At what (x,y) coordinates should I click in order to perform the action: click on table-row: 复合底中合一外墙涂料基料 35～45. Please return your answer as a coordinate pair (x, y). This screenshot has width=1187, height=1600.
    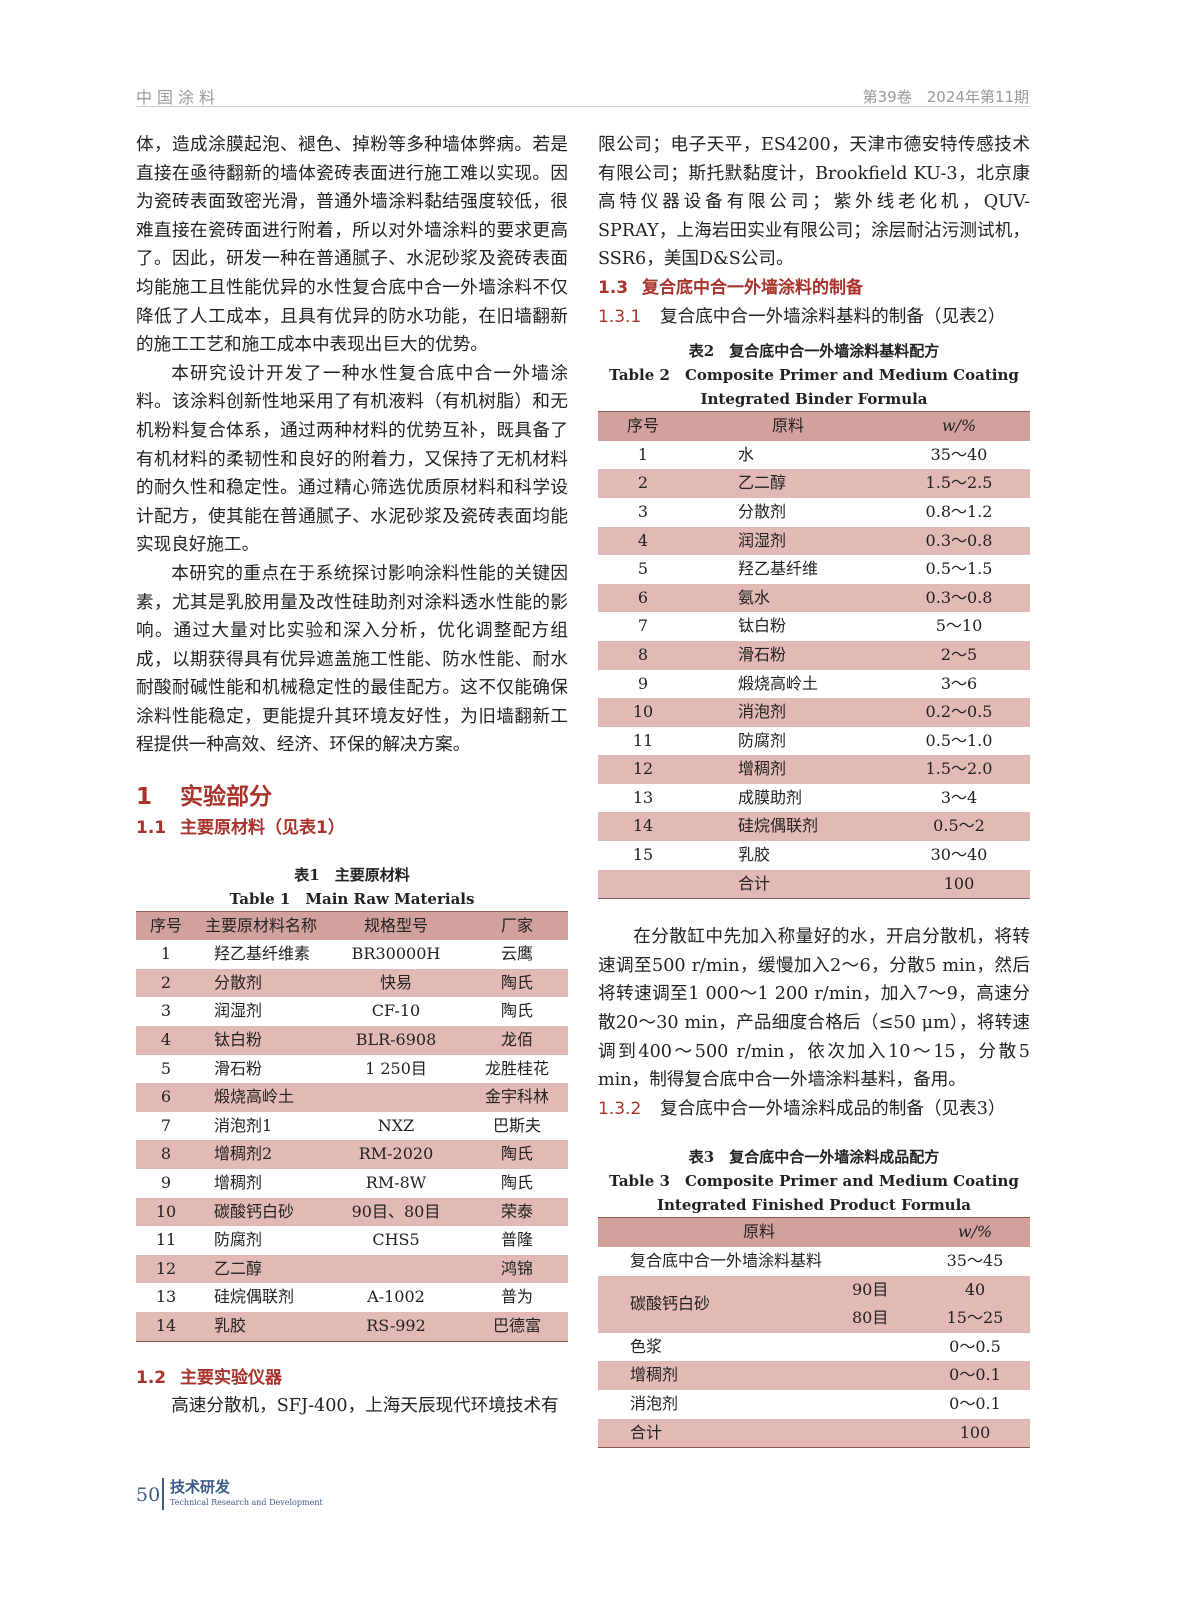
    Looking at the image, I should click on (814, 1261).